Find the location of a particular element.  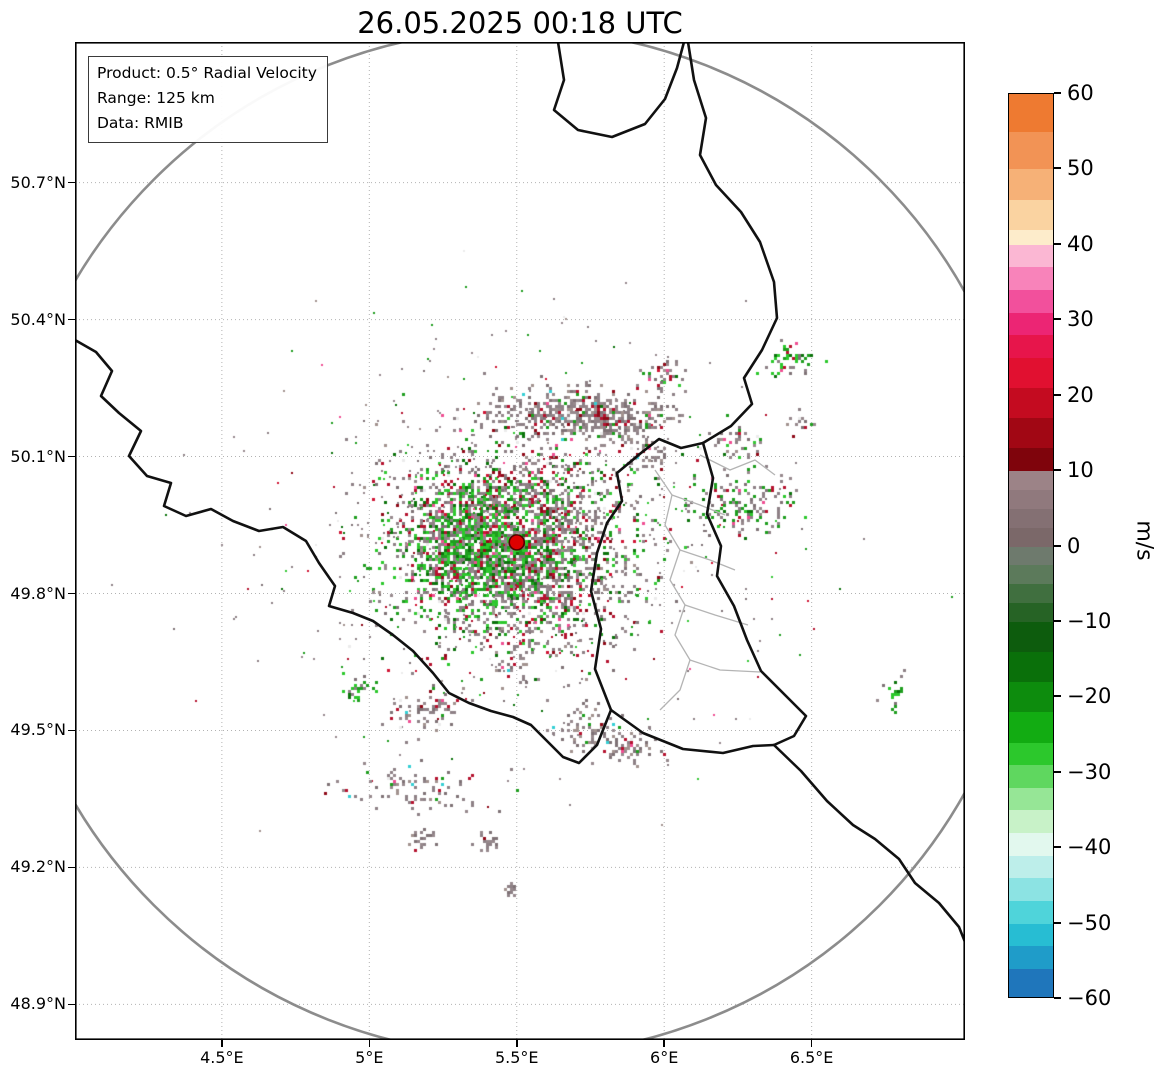

info-line-data: Data: RMIB is located at coordinates (140, 123).